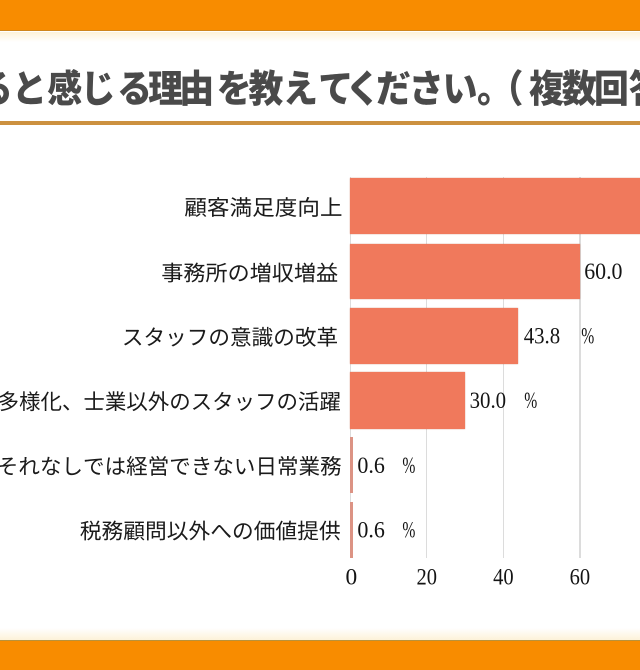 This screenshot has width=640, height=670. I want to click on svg-text: 0, so click(352, 577).